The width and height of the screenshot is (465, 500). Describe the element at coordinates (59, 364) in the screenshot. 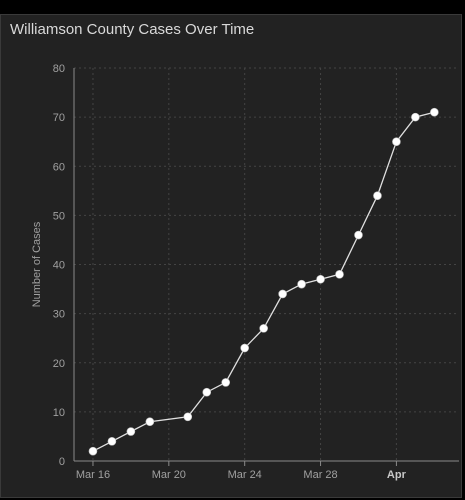

I see `y-tick-label: 20` at that location.